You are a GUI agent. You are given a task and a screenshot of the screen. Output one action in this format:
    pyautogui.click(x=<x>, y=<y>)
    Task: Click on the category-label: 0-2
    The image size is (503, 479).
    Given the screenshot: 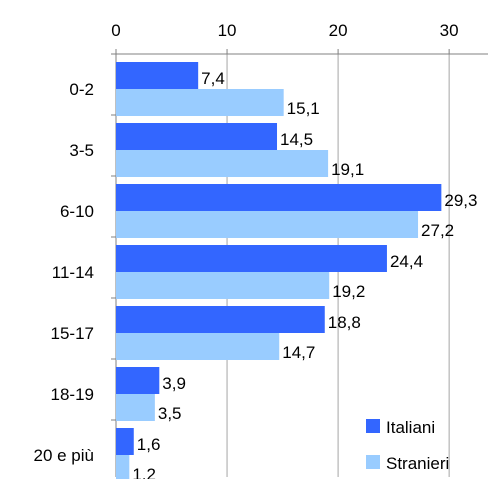 What is the action you would take?
    pyautogui.click(x=81, y=89)
    